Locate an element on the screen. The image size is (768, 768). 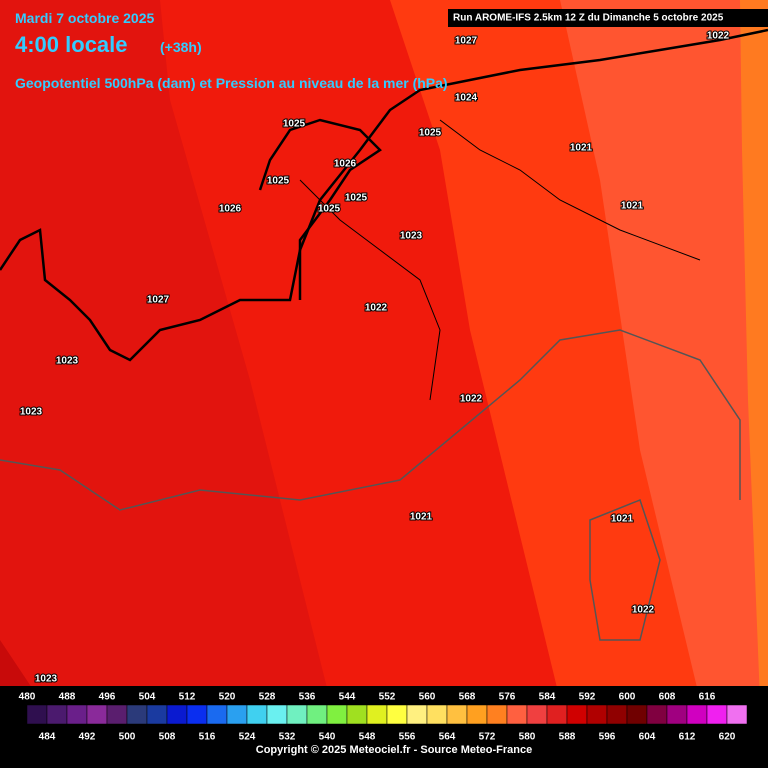
colorbar-label: 536 is located at coordinates (307, 697).